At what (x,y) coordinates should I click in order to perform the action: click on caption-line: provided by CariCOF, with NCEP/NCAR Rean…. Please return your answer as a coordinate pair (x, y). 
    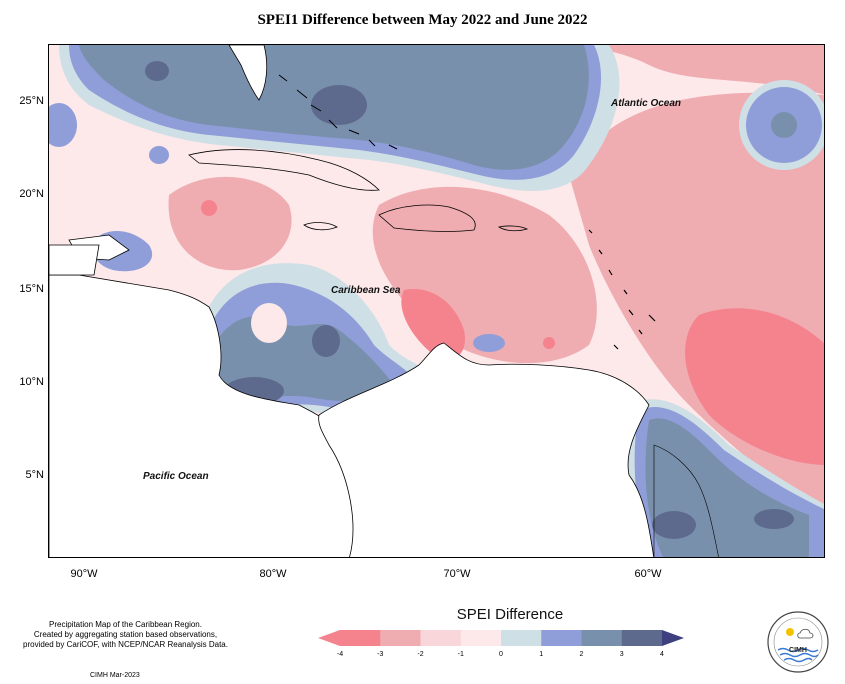
    Looking at the image, I should click on (125, 644).